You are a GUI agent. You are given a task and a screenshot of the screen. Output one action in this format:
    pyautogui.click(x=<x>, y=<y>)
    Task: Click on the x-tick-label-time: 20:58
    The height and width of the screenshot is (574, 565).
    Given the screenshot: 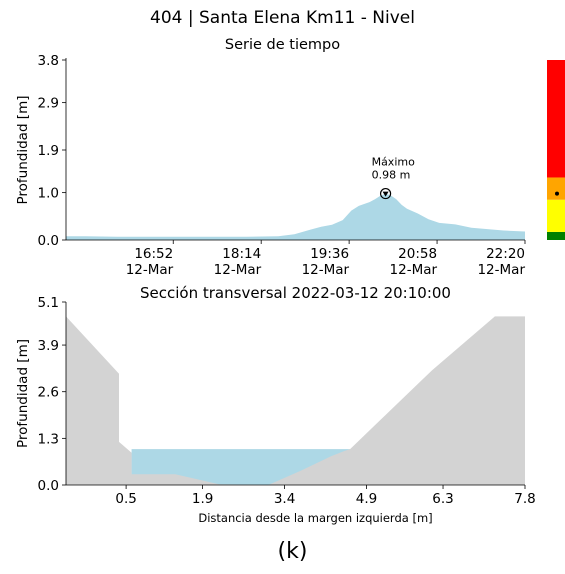 What is the action you would take?
    pyautogui.click(x=417, y=254)
    